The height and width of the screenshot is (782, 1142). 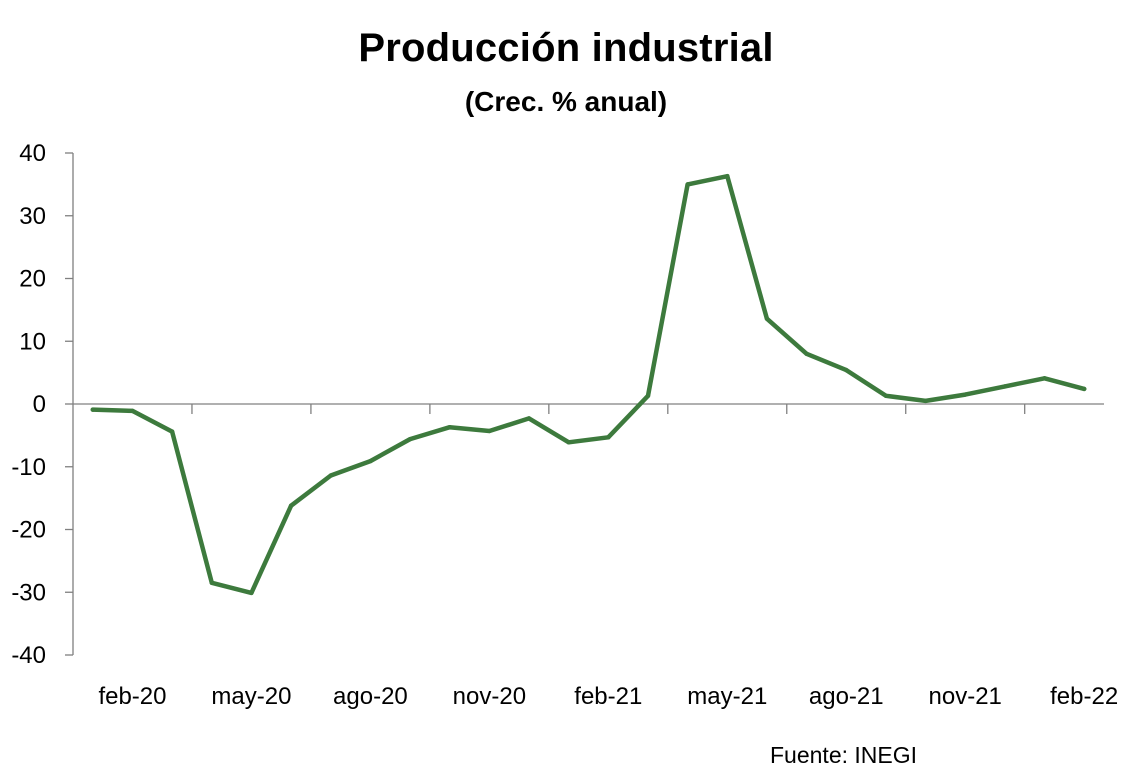 What do you see at coordinates (32, 216) in the screenshot?
I see `y-tick-label: 30` at bounding box center [32, 216].